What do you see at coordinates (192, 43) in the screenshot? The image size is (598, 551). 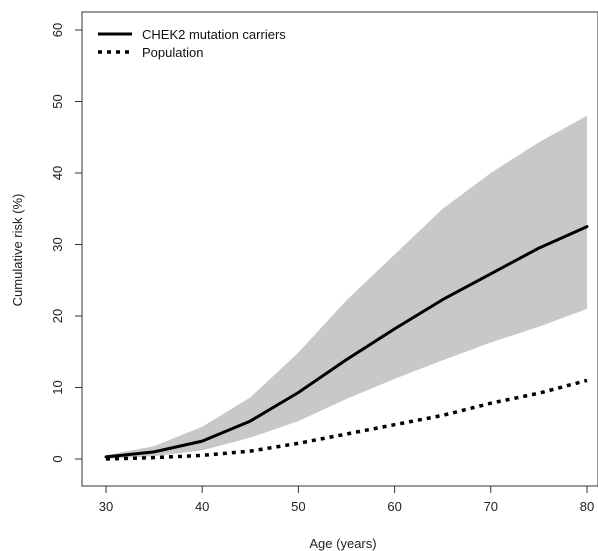 I see `legend: CHEK2 mutation carriers Population` at bounding box center [192, 43].